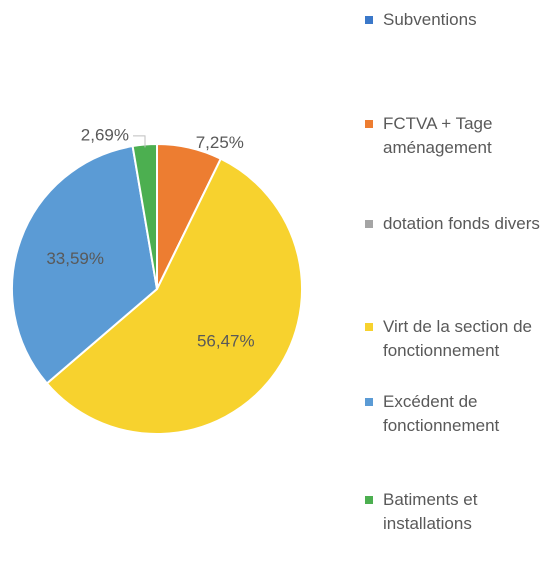 This screenshot has width=559, height=570. What do you see at coordinates (430, 511) in the screenshot?
I see `legend-label: Batiments et installations` at bounding box center [430, 511].